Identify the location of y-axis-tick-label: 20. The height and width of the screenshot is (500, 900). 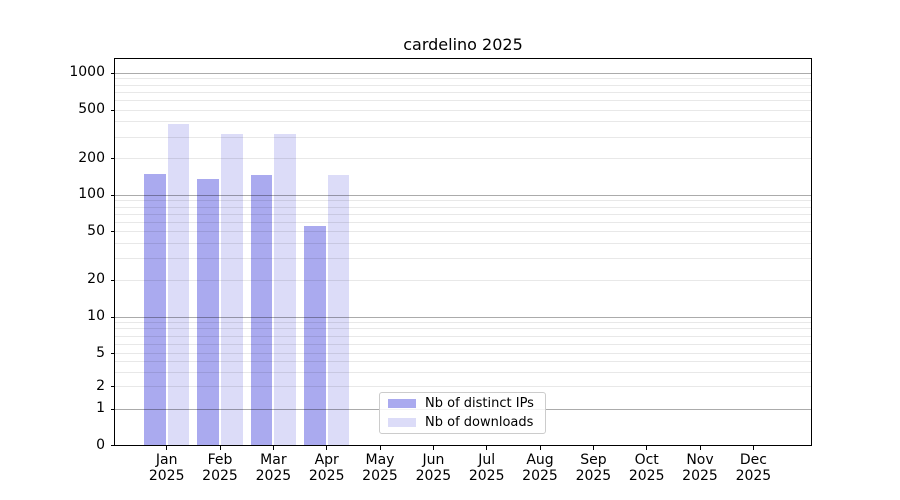
(96, 279).